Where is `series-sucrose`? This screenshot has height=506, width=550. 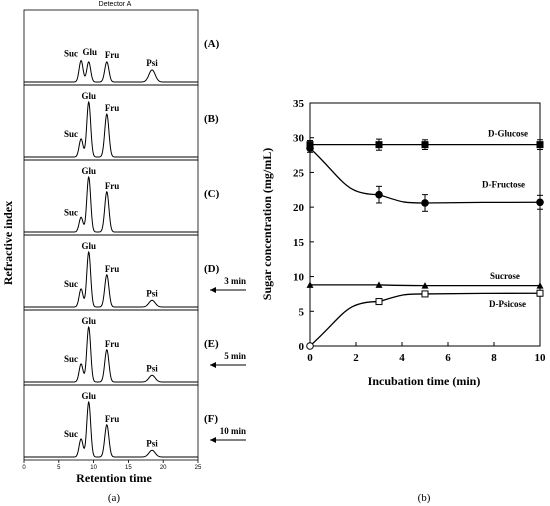 series-sucrose is located at coordinates (425, 285).